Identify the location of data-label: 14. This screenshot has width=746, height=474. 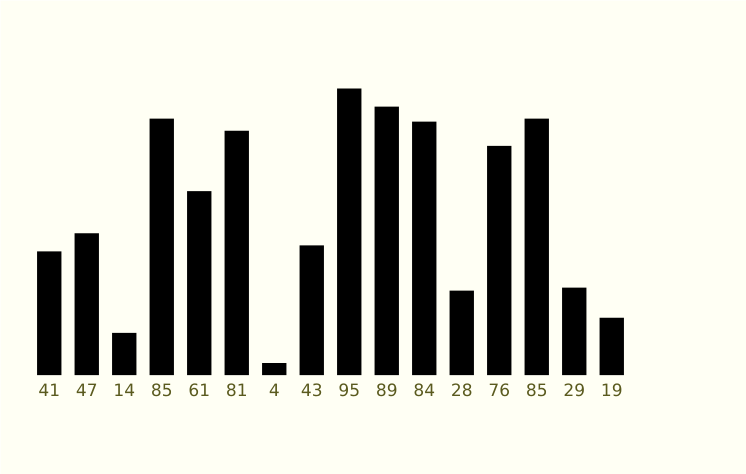
(124, 391).